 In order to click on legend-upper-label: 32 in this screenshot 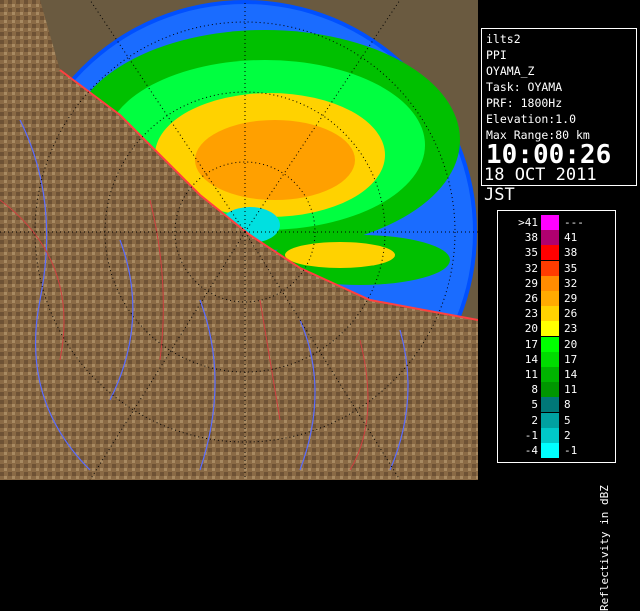, I will do `click(571, 283)`.